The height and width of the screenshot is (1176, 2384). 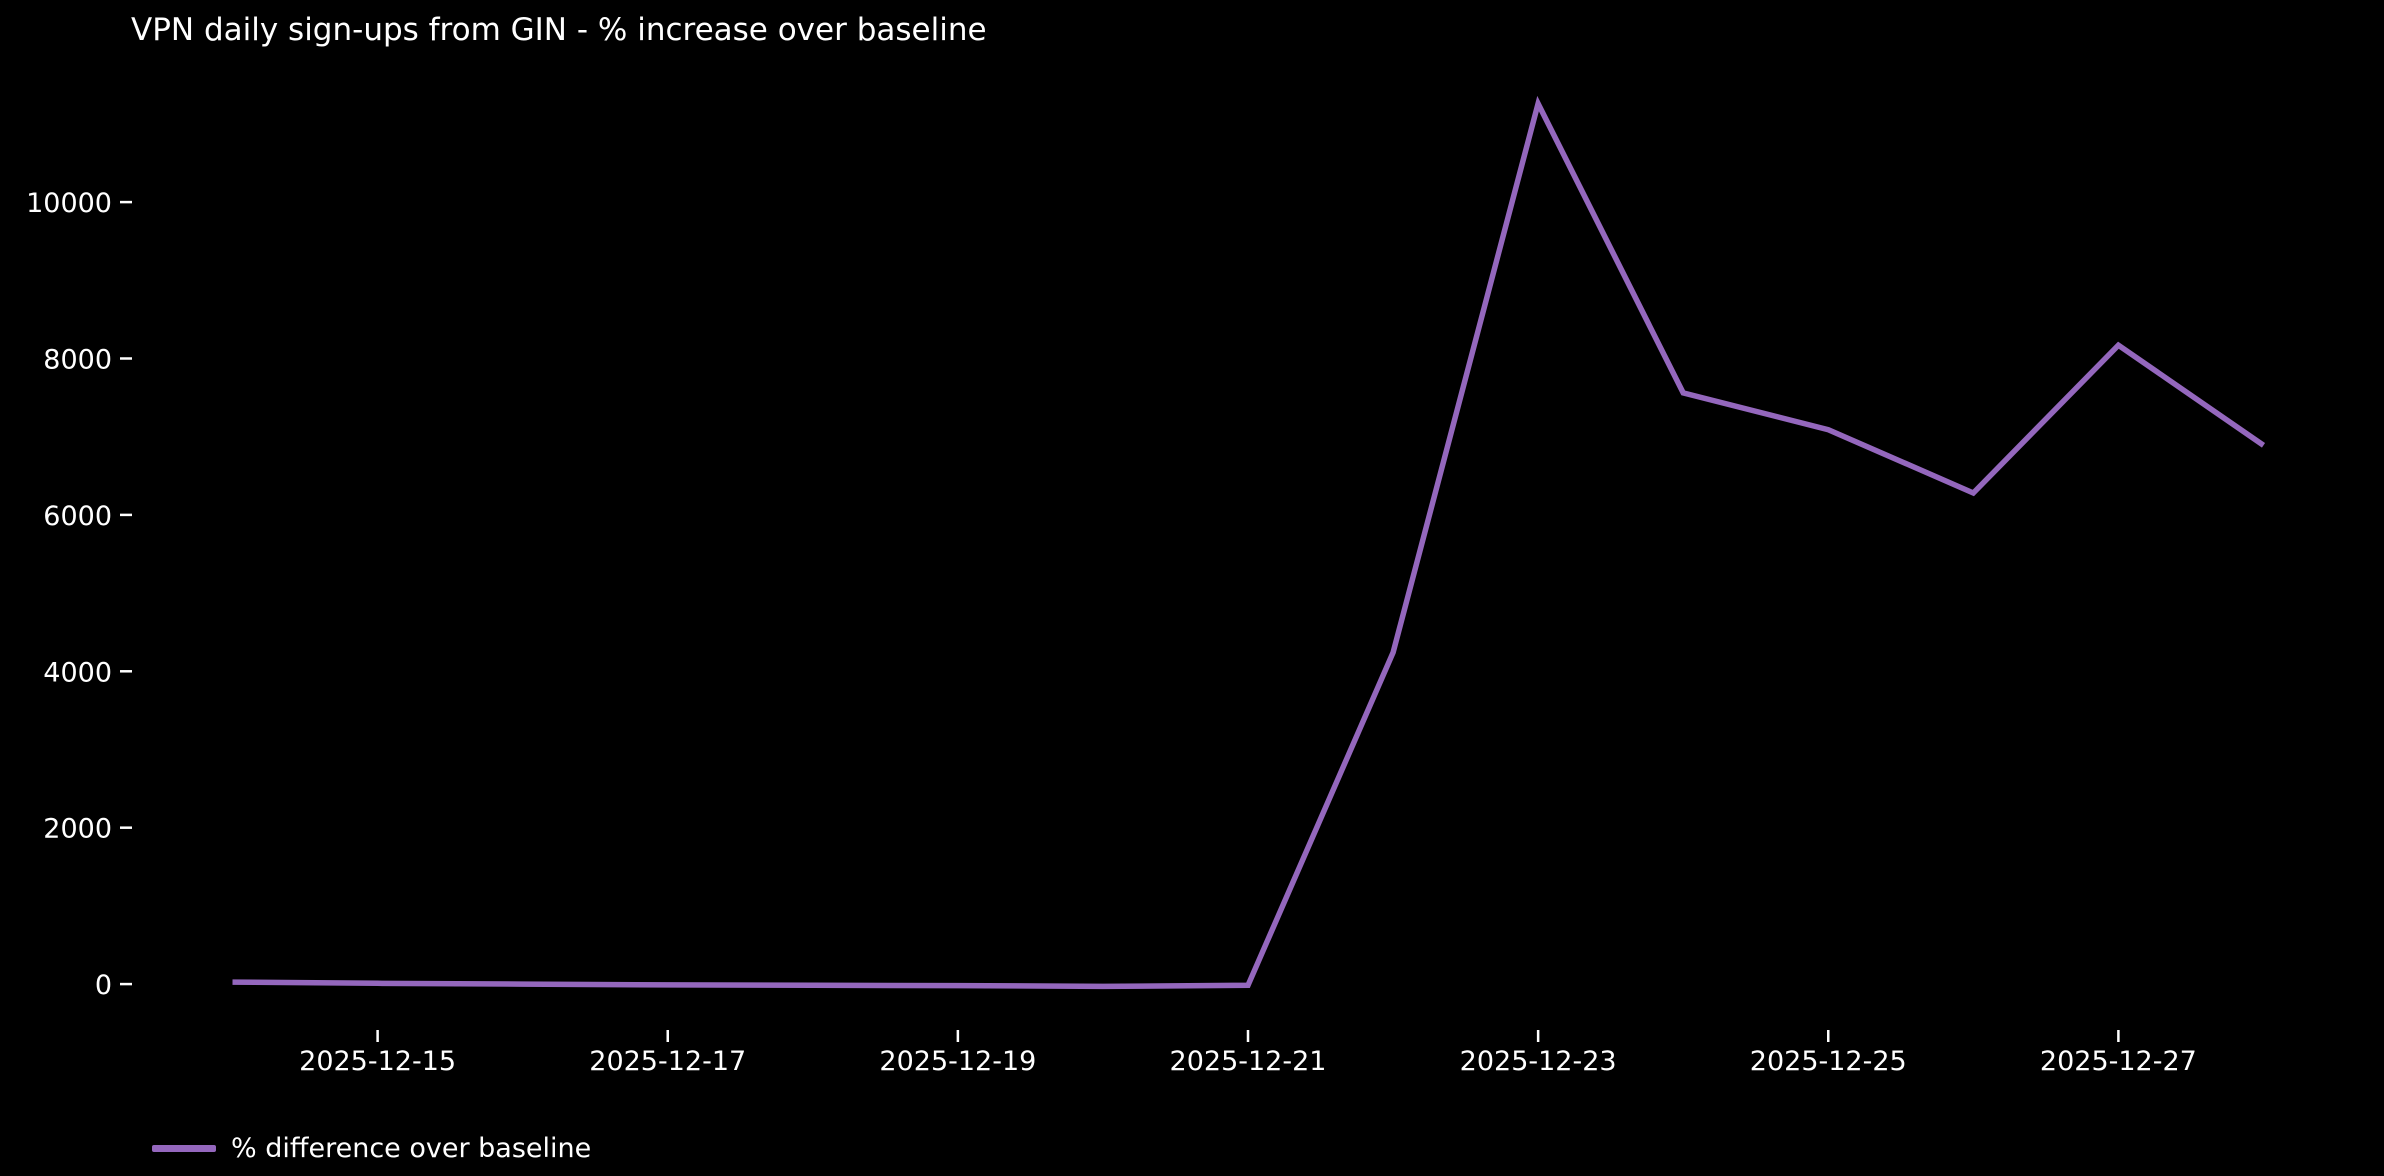 I want to click on y-tick-label: 2000, so click(x=77, y=829).